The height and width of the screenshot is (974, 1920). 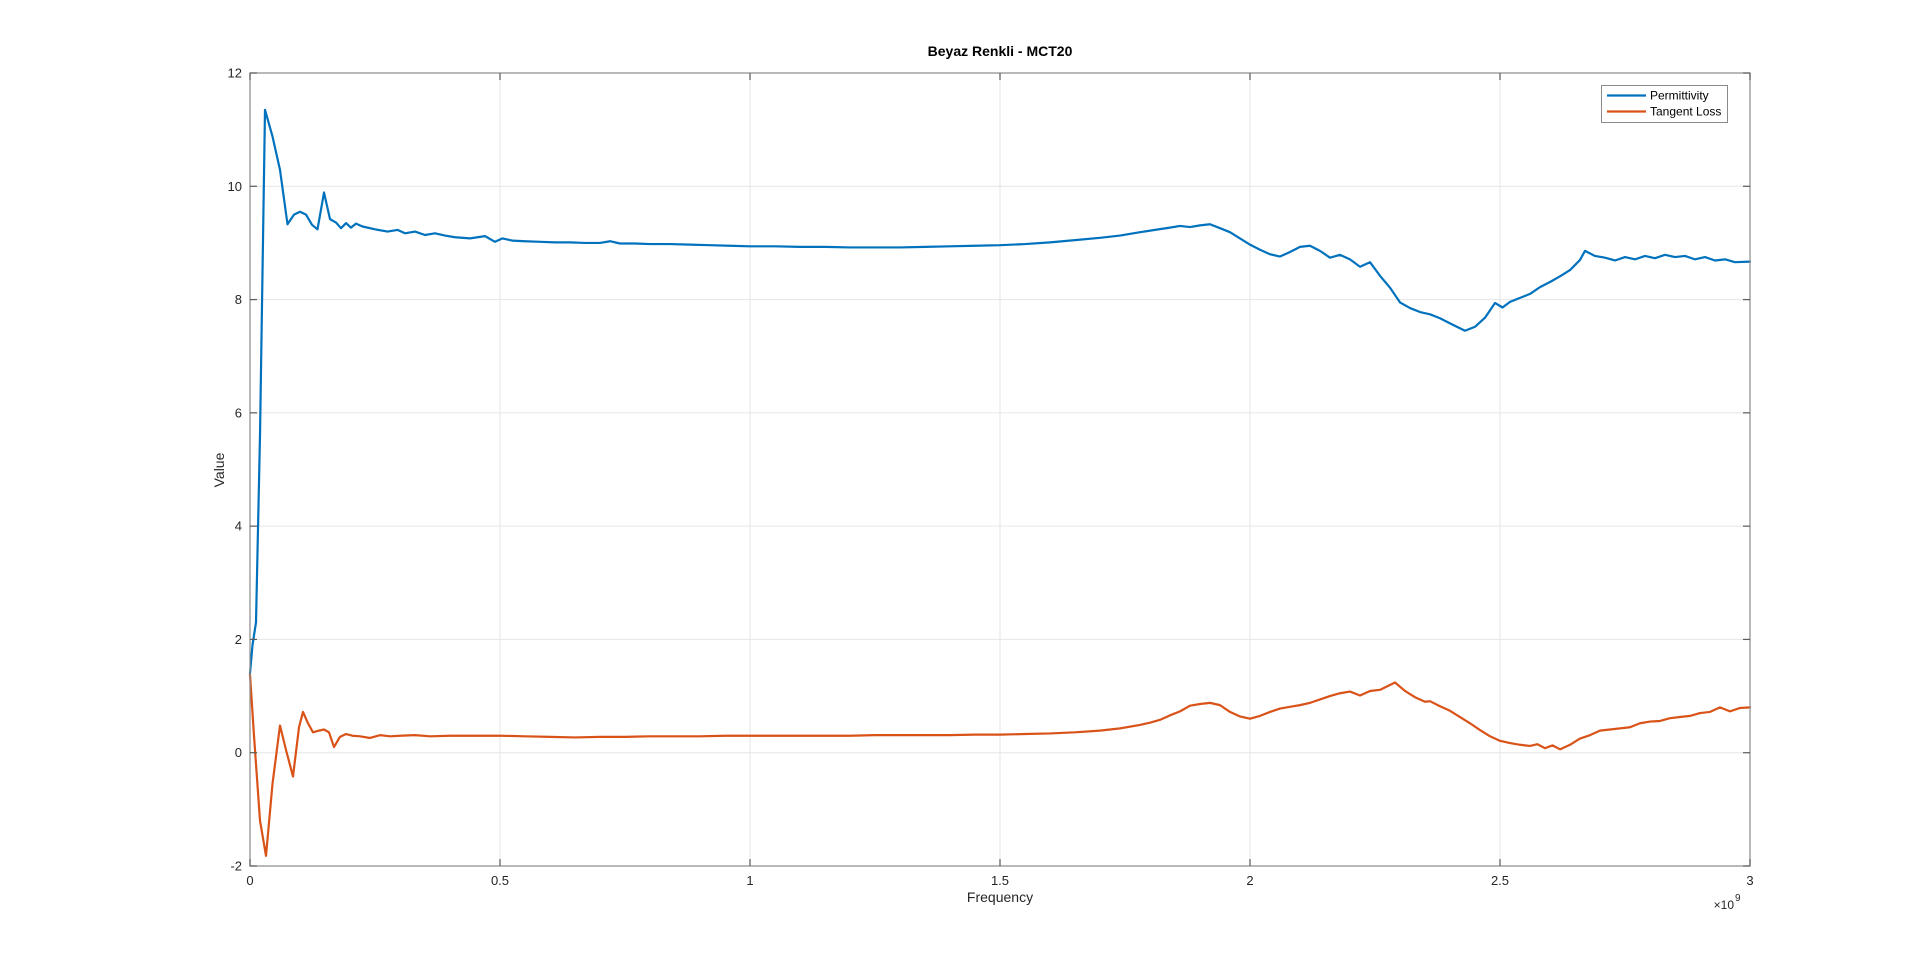 What do you see at coordinates (219, 469) in the screenshot?
I see `y-axis-label: Value` at bounding box center [219, 469].